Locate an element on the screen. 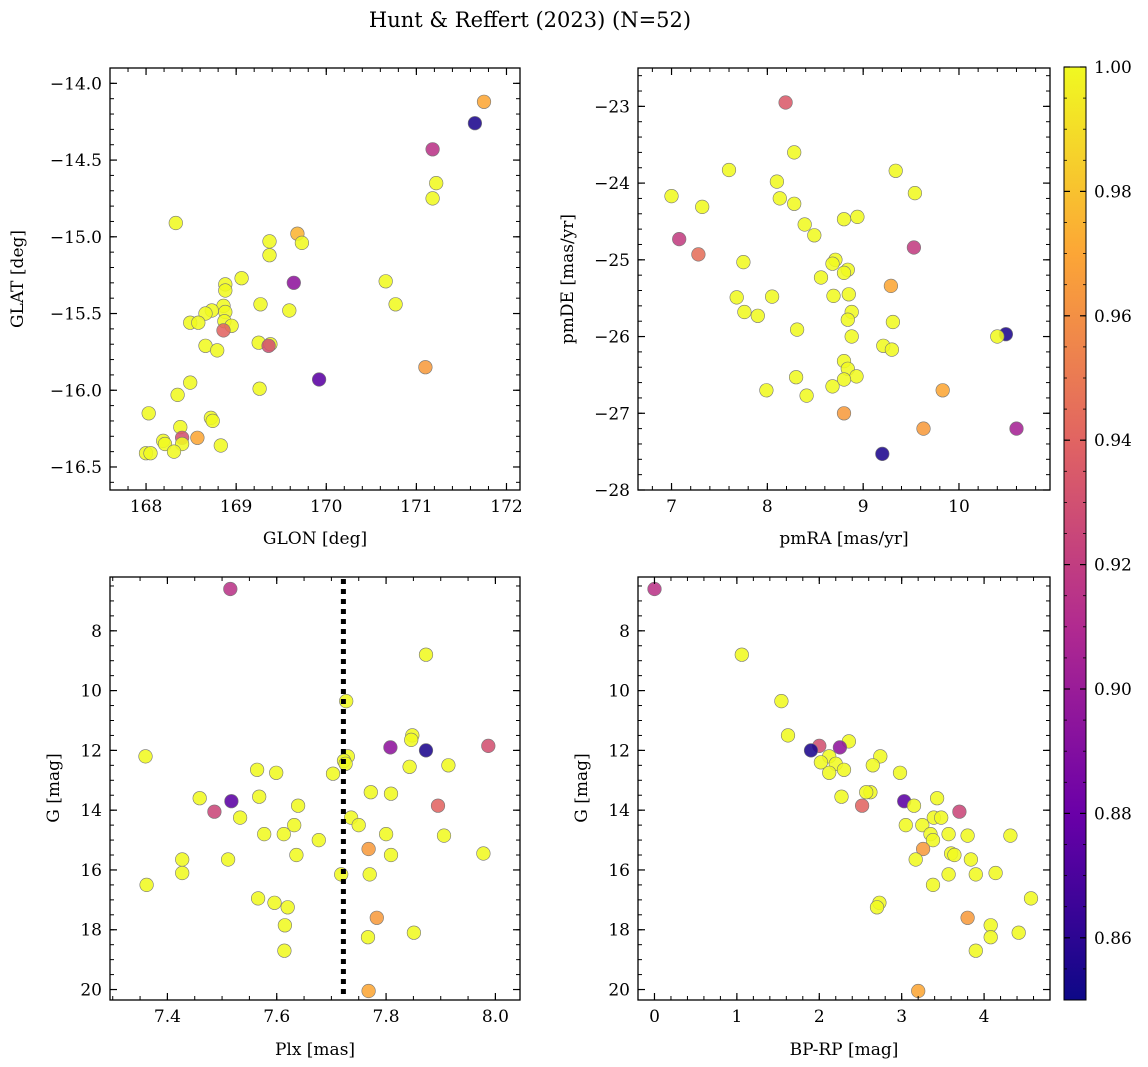 The image size is (1148, 1067). colorbar-ticks: 0.86 0.88 0.90 0.92 0.94 0.96 0.98 1.00 is located at coordinates (1098, 529).